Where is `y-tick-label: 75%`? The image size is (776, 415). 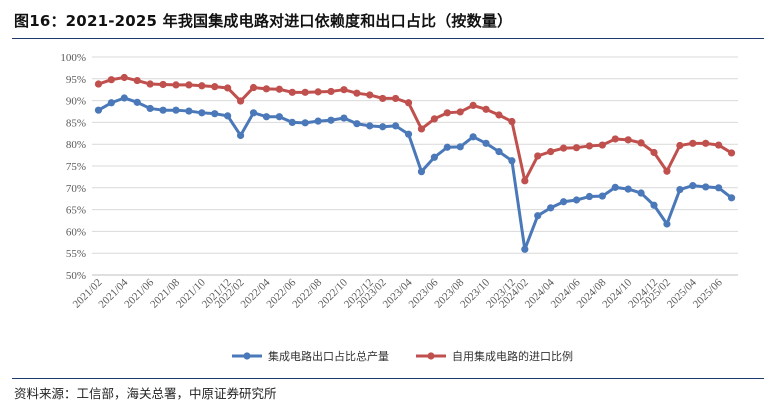
y-tick-label: 75% is located at coordinates (76, 167).